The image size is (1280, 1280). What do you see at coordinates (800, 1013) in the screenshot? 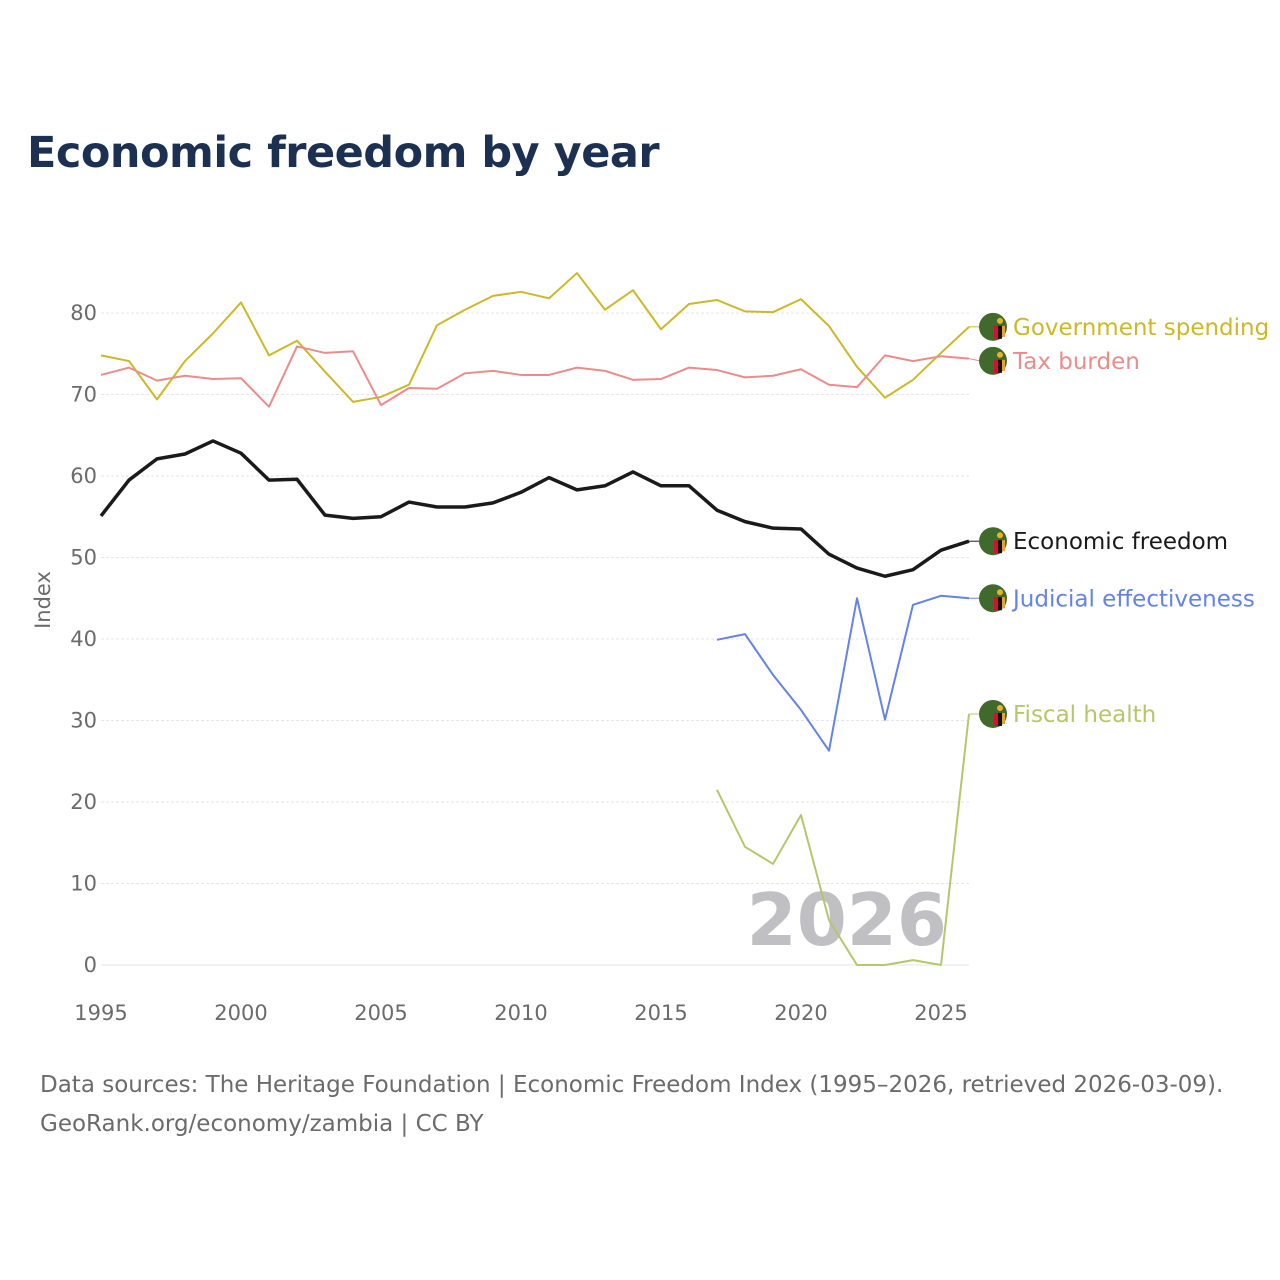
I see `x-tick-label: 2020` at bounding box center [800, 1013].